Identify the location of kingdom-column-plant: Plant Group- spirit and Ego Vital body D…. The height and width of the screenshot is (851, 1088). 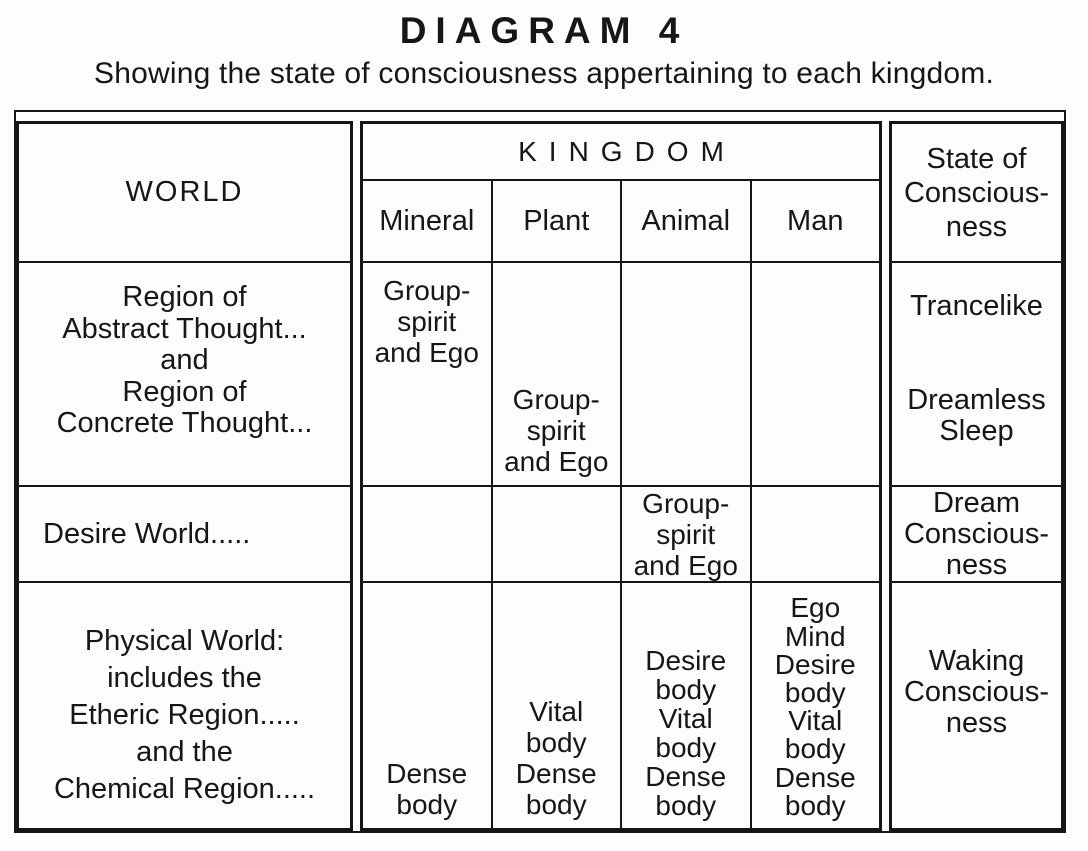
(557, 504).